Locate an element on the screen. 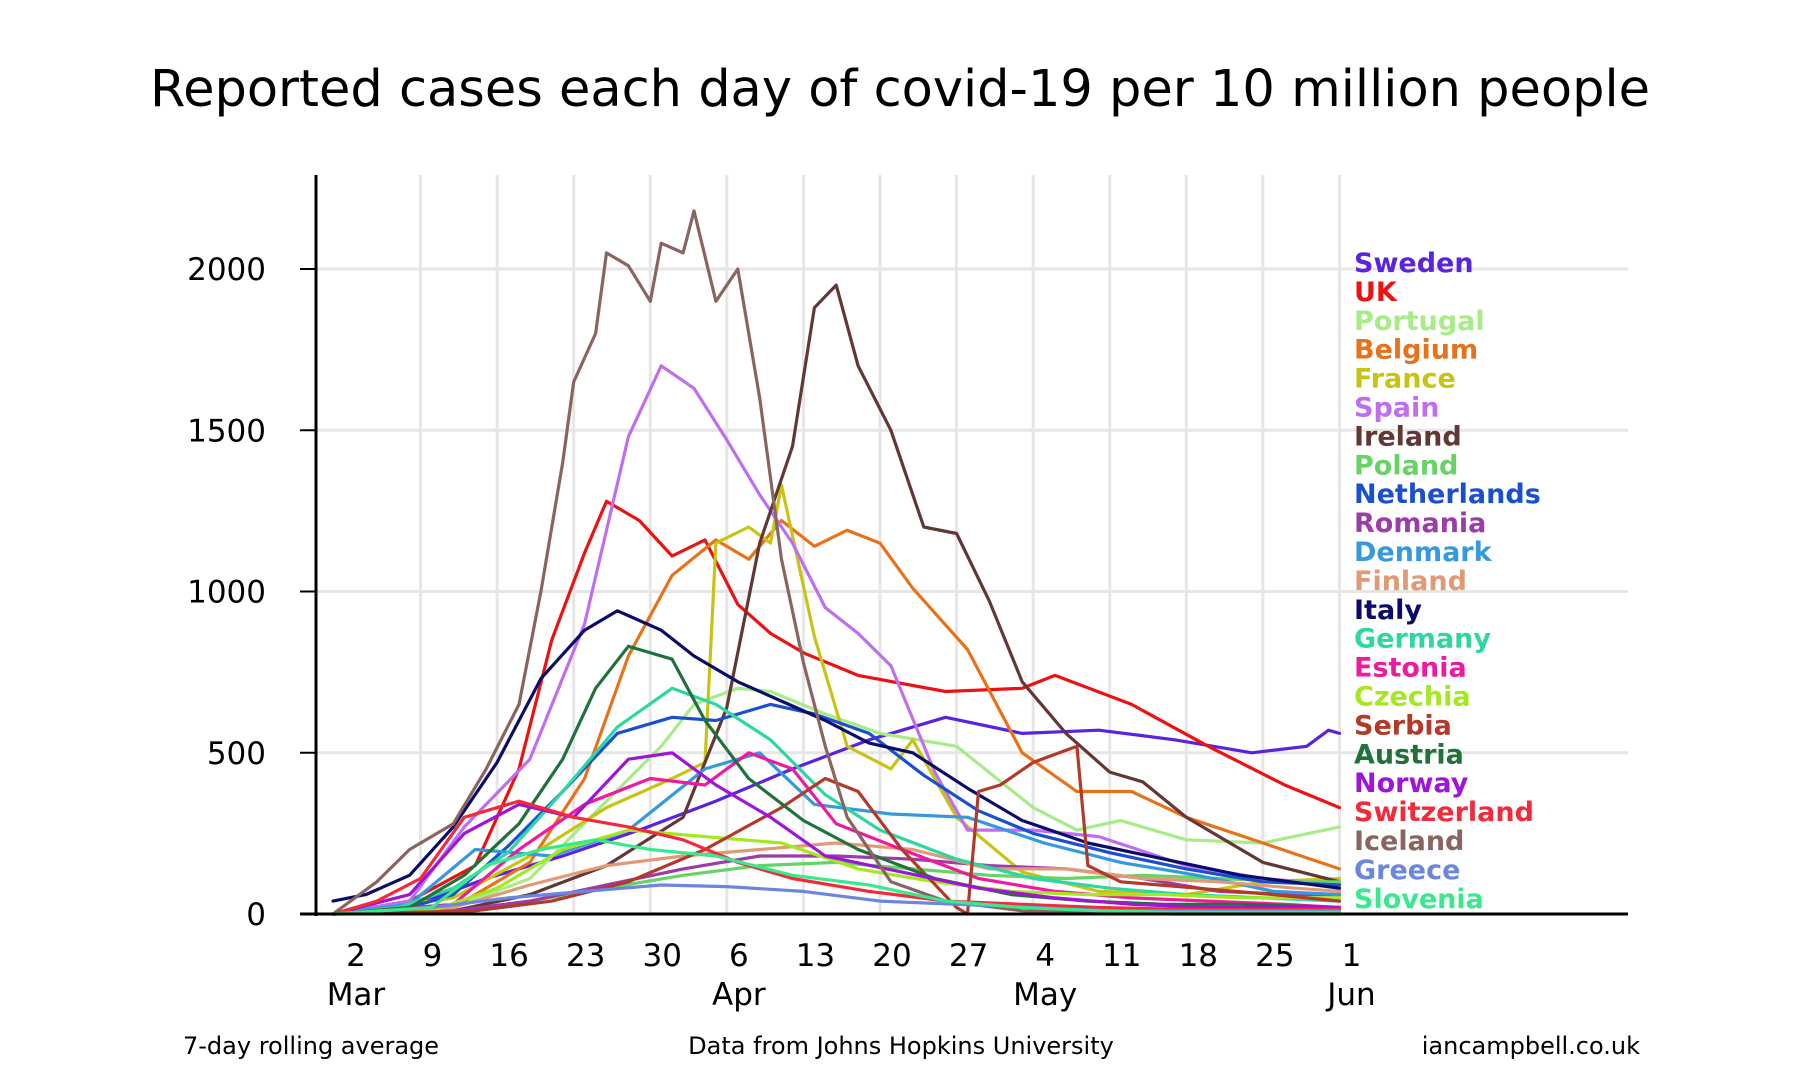  legend-entry-germany: Germany is located at coordinates (1422, 639).